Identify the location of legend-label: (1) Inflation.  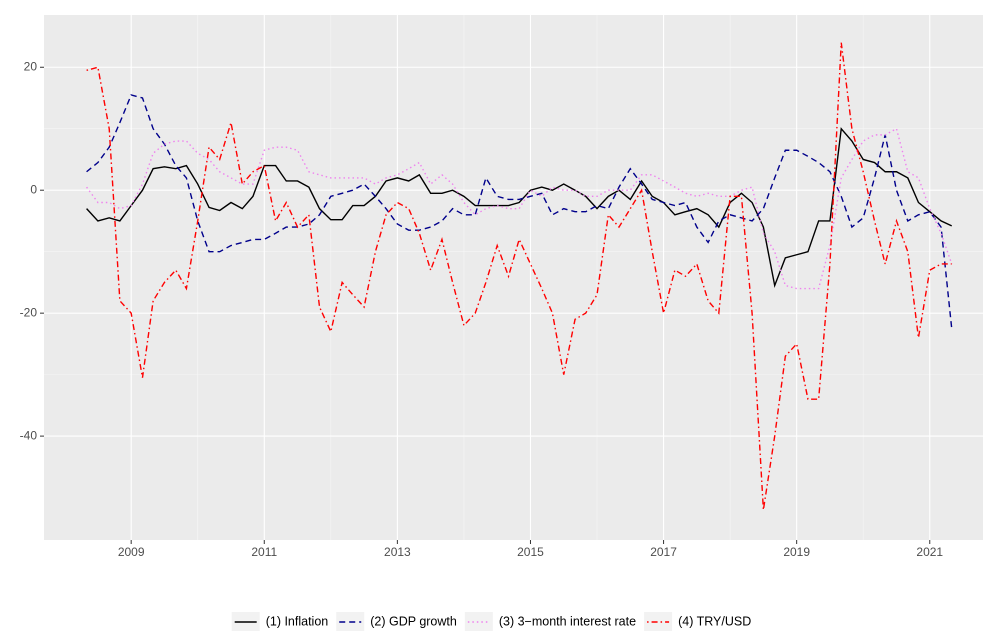
(297, 621).